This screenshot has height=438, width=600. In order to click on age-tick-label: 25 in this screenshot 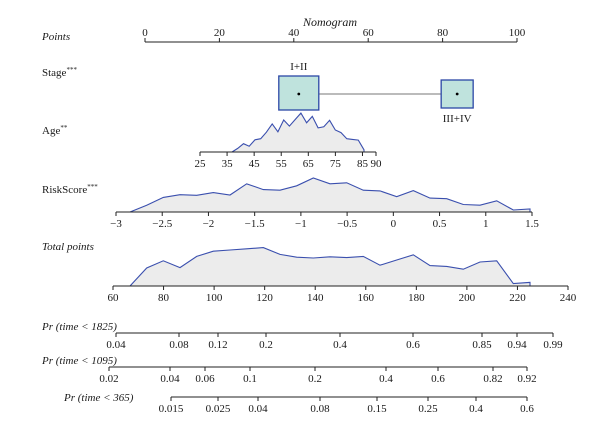, I will do `click(201, 164)`.